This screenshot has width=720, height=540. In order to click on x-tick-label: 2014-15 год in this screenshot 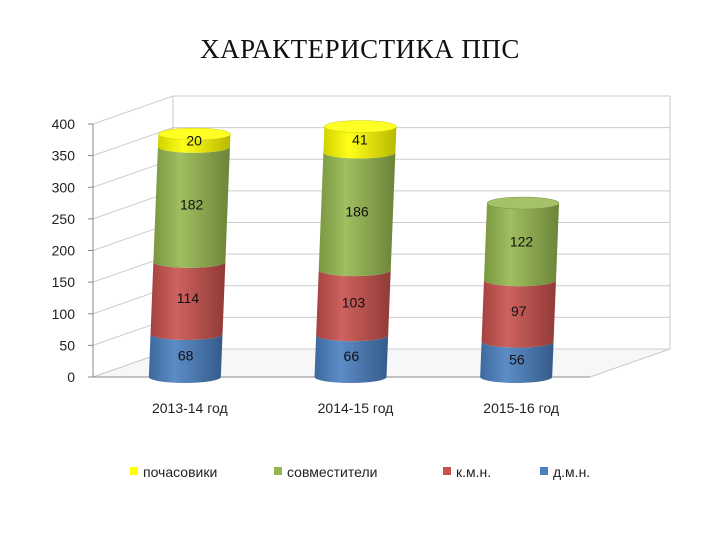, I will do `click(356, 408)`.